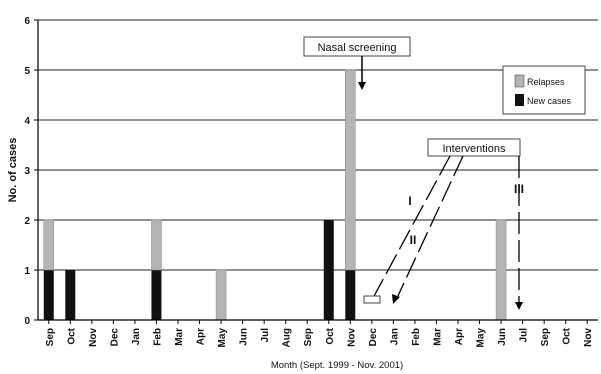  Describe the element at coordinates (27, 171) in the screenshot. I see `y-tick-label: 3` at that location.